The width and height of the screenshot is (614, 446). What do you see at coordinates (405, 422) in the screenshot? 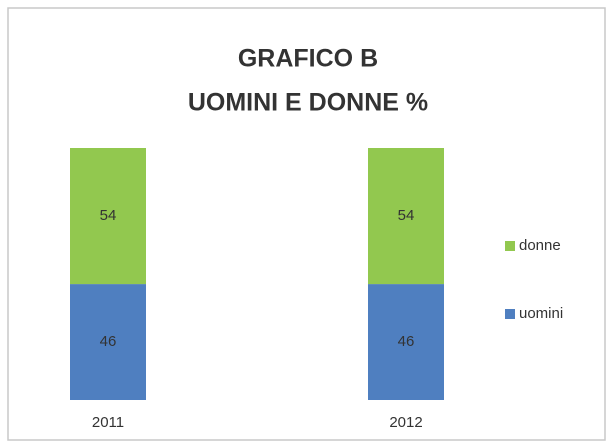
I see `x-tick-label: 2012` at bounding box center [405, 422].